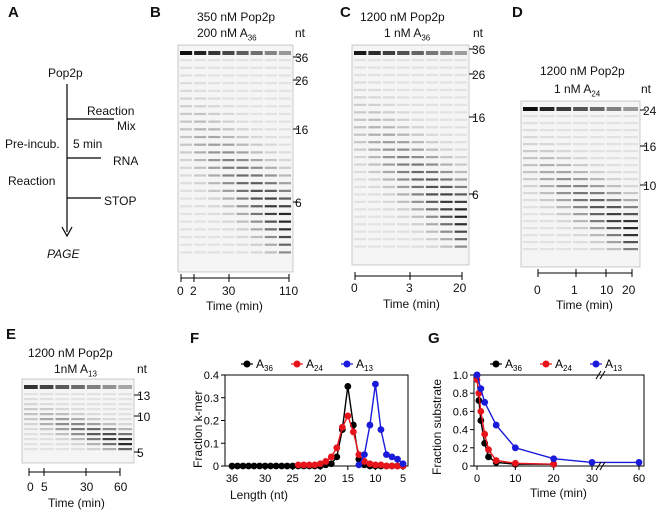 This screenshot has height=513, width=660. I want to click on legend-label: A36, so click(513, 365).